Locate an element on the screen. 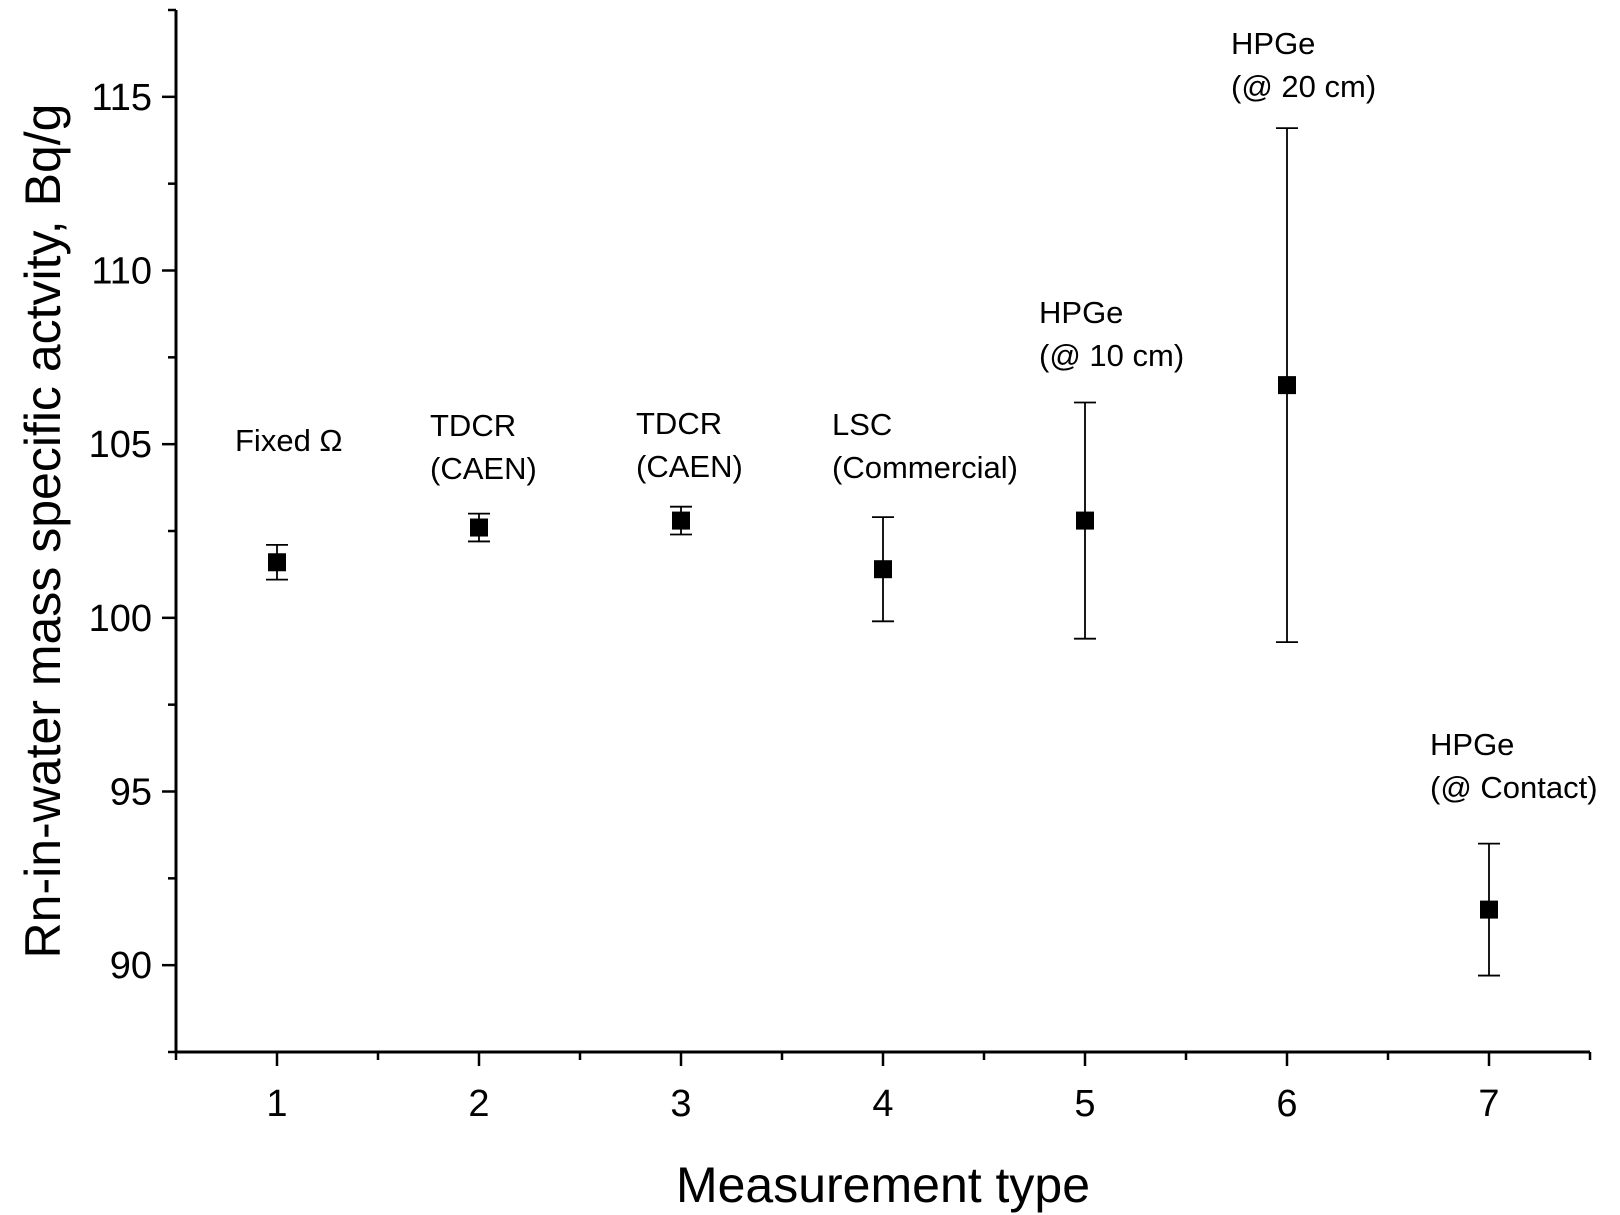 This screenshot has height=1215, width=1620. point-annotation-line: (Commercial) is located at coordinates (925, 467).